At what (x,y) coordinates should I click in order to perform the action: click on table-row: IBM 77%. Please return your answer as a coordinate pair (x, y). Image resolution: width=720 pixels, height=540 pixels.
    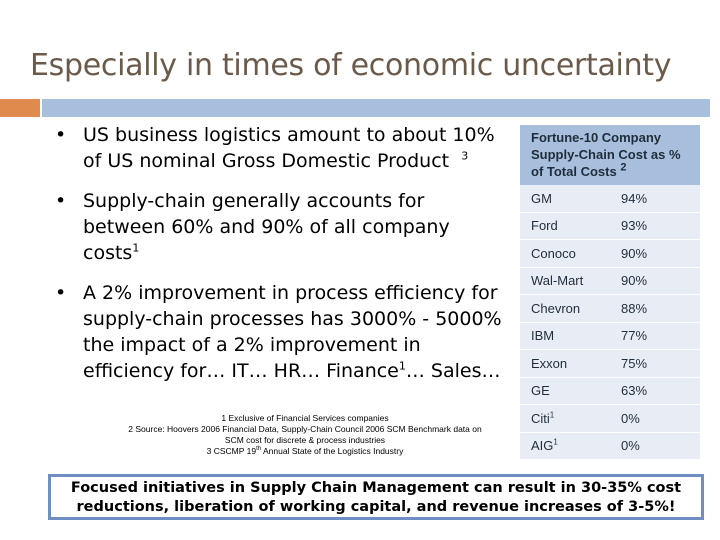
    Looking at the image, I should click on (610, 336).